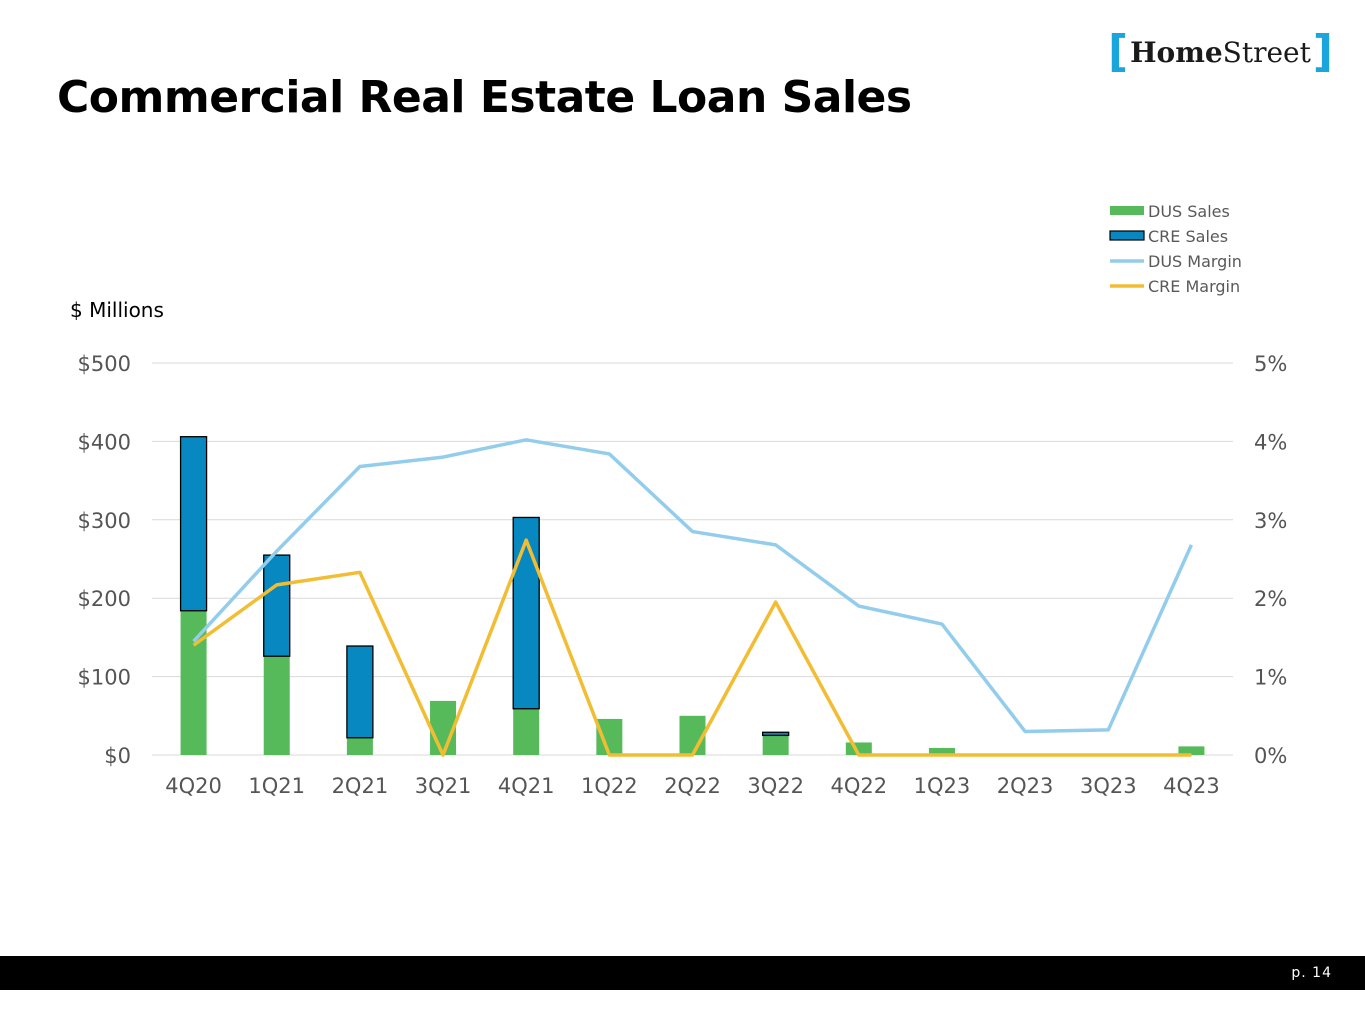 Image resolution: width=1365 pixels, height=1024 pixels. What do you see at coordinates (1191, 786) in the screenshot?
I see `x-tick-label: 4Q23` at bounding box center [1191, 786].